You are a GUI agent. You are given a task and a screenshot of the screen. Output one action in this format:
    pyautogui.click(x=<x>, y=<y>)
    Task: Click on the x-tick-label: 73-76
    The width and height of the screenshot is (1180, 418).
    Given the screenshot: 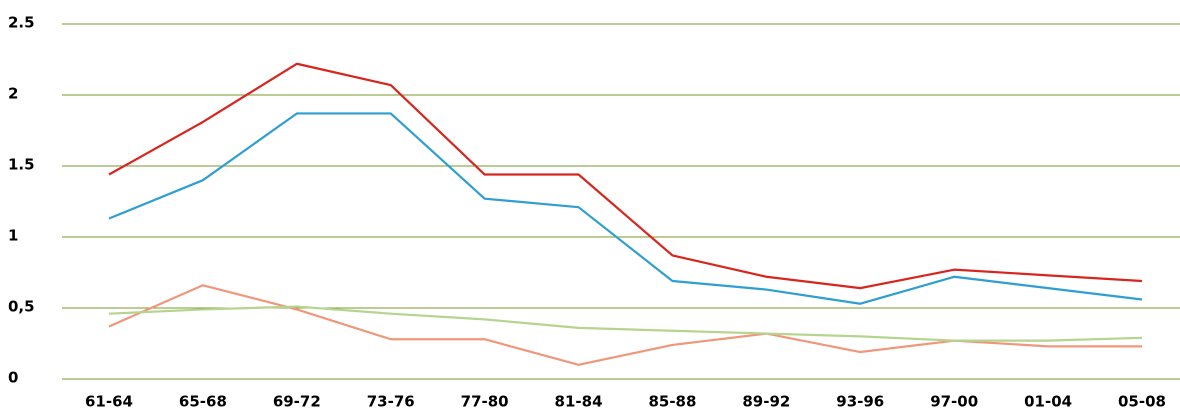 What is the action you would take?
    pyautogui.click(x=391, y=402)
    